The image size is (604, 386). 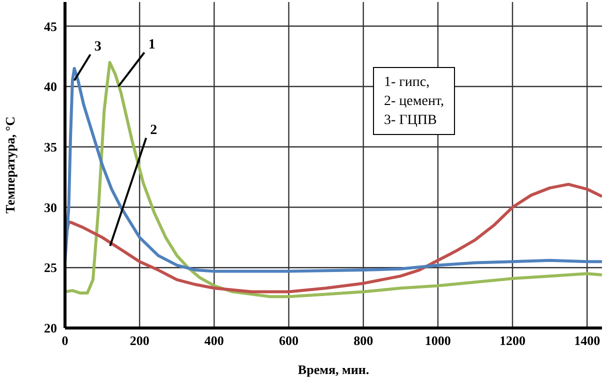 I want to click on y-tick-label: 20, so click(x=50, y=328).